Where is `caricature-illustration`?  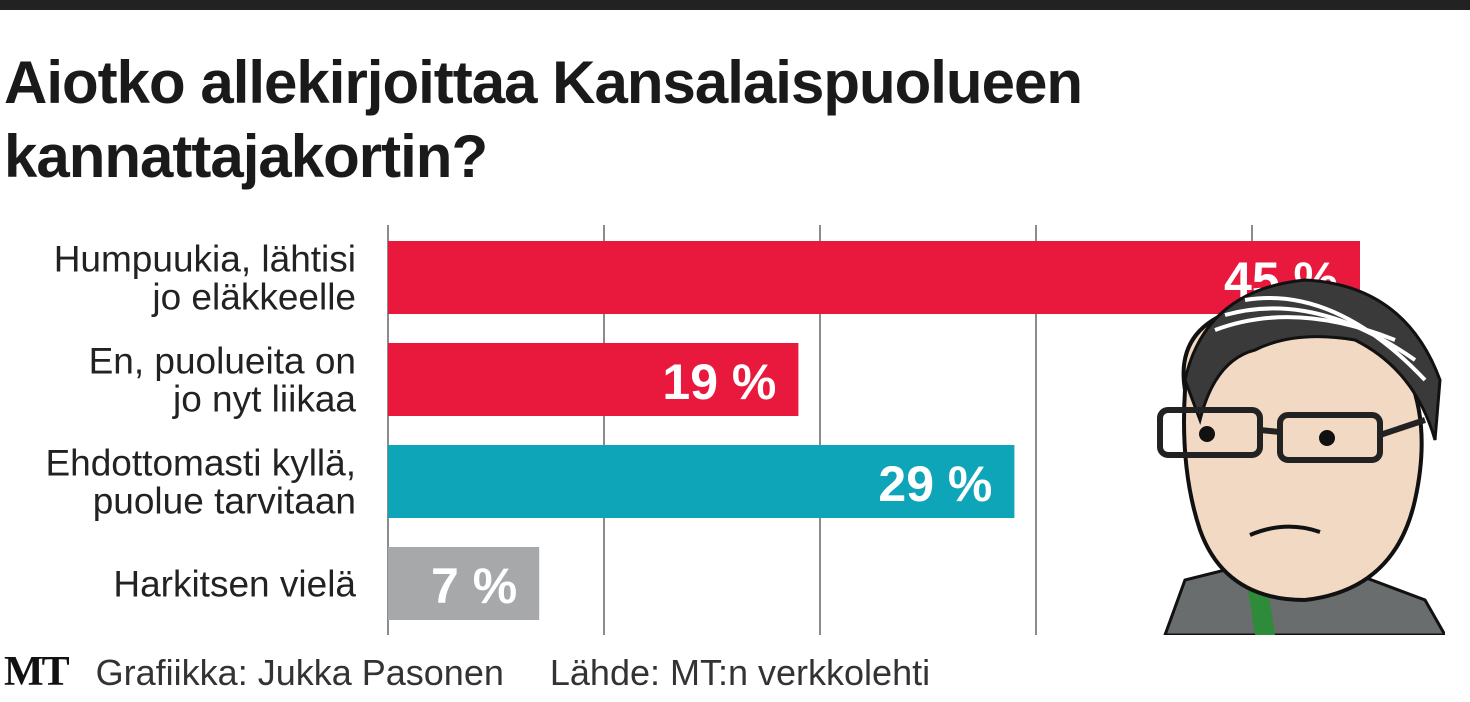 caricature-illustration is located at coordinates (1301, 456).